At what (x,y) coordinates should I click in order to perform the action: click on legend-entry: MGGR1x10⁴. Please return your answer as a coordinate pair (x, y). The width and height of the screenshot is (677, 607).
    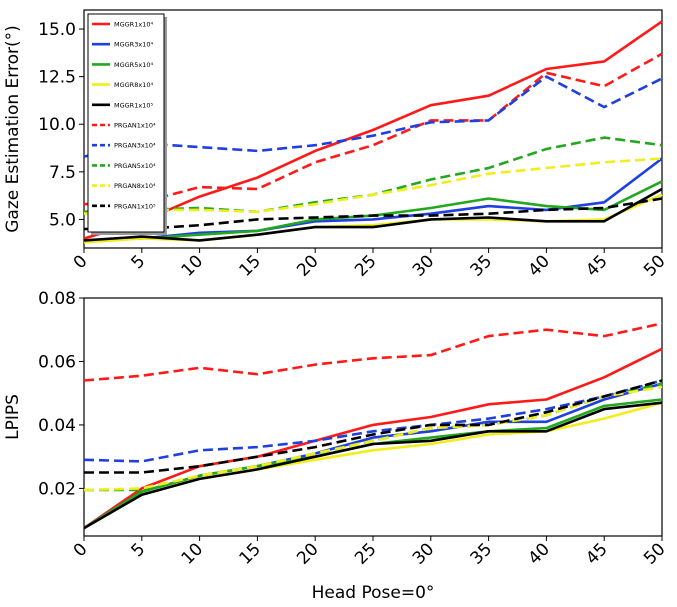
    Looking at the image, I should click on (133, 25).